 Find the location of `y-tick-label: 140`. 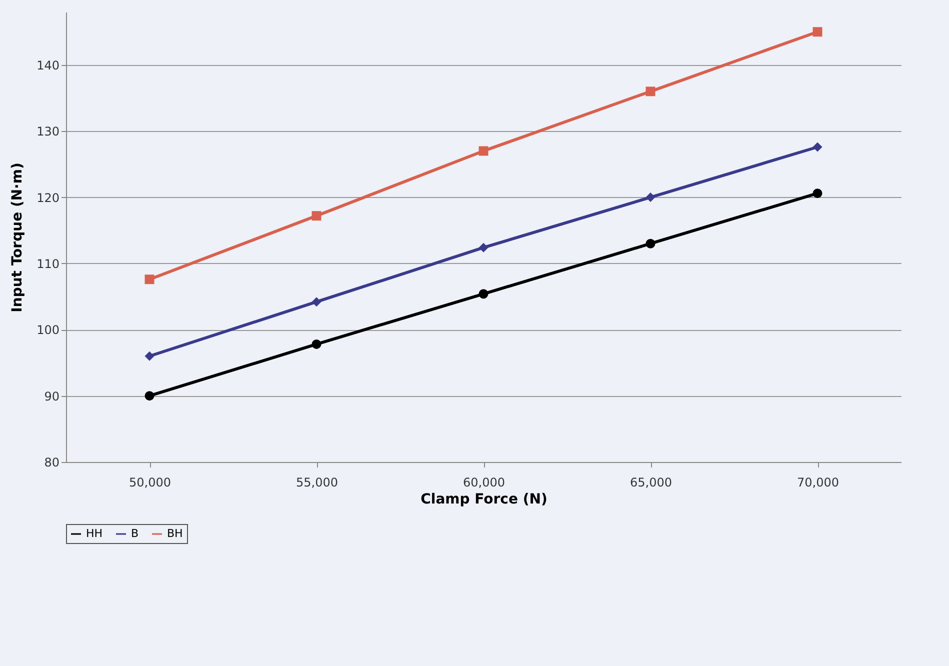

y-tick-label: 140 is located at coordinates (48, 65).